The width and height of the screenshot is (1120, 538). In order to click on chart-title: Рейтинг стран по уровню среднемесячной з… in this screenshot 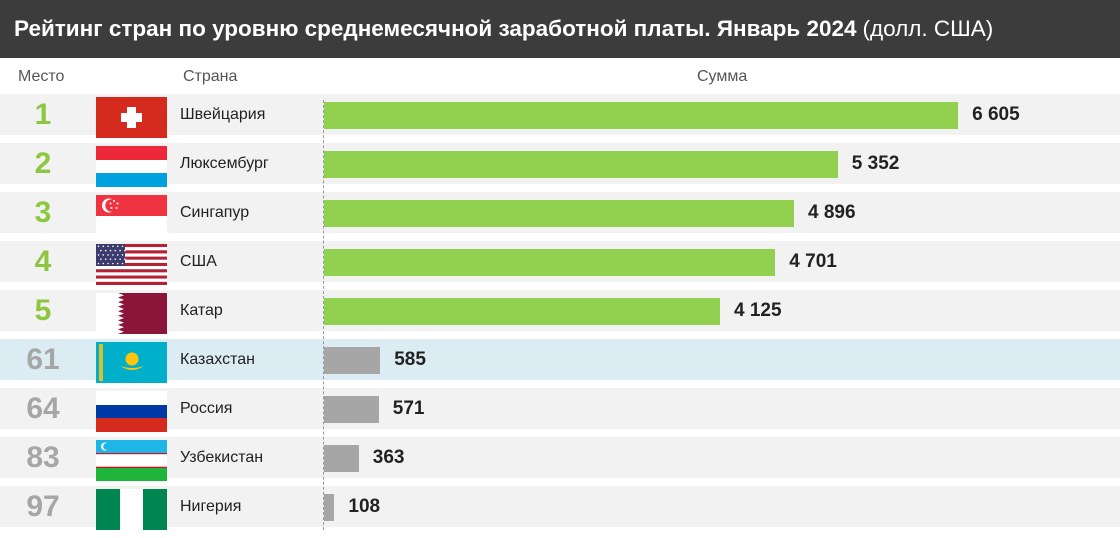, I will do `click(560, 29)`.